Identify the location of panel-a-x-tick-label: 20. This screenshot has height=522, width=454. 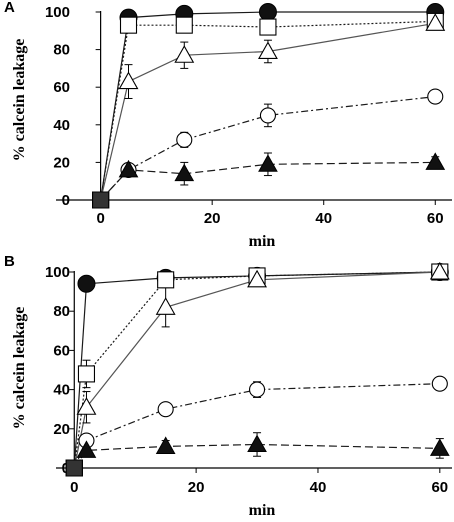
(212, 218).